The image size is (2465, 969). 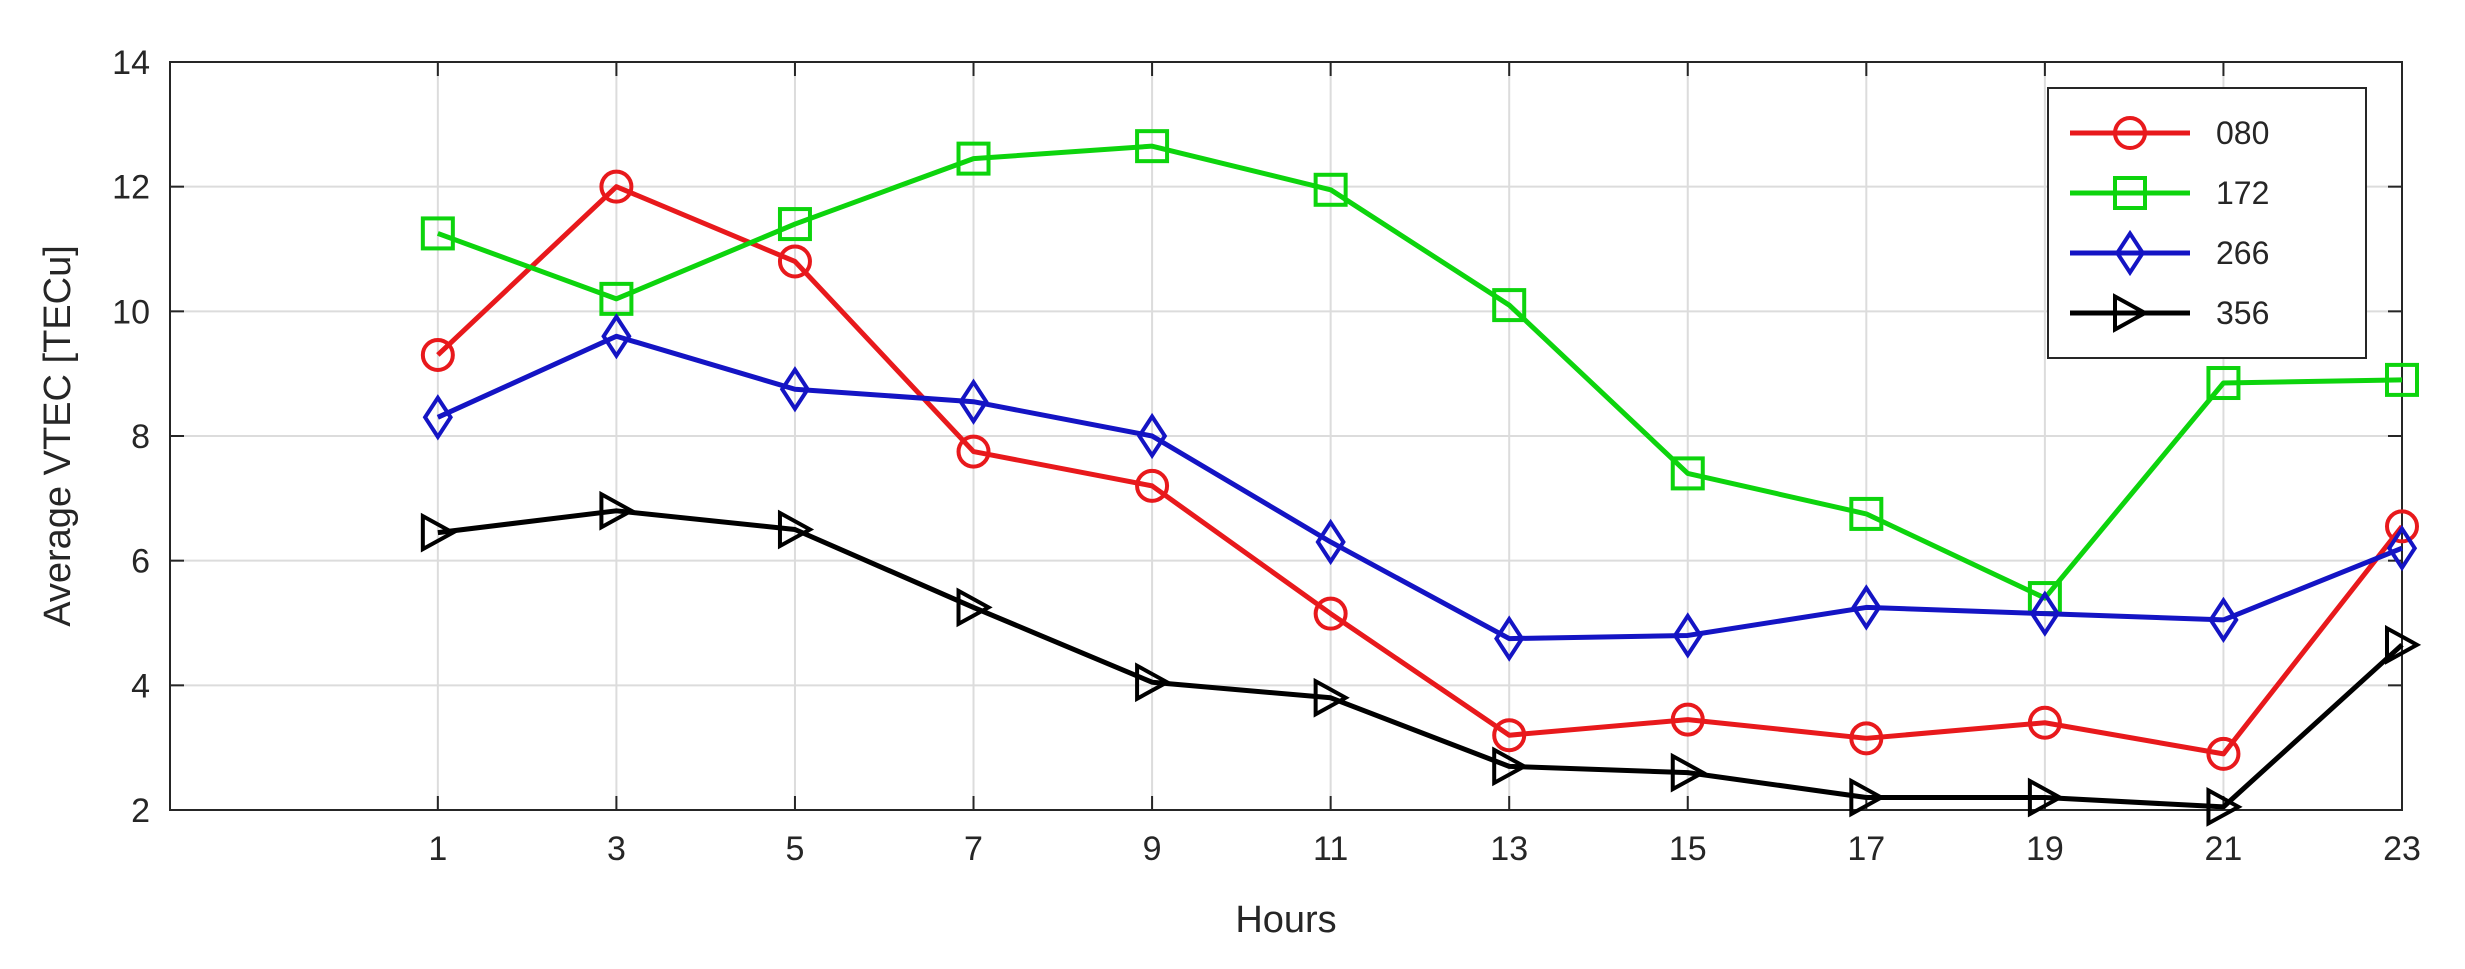 I want to click on legend: 080 172 266 356, so click(x=2207, y=223).